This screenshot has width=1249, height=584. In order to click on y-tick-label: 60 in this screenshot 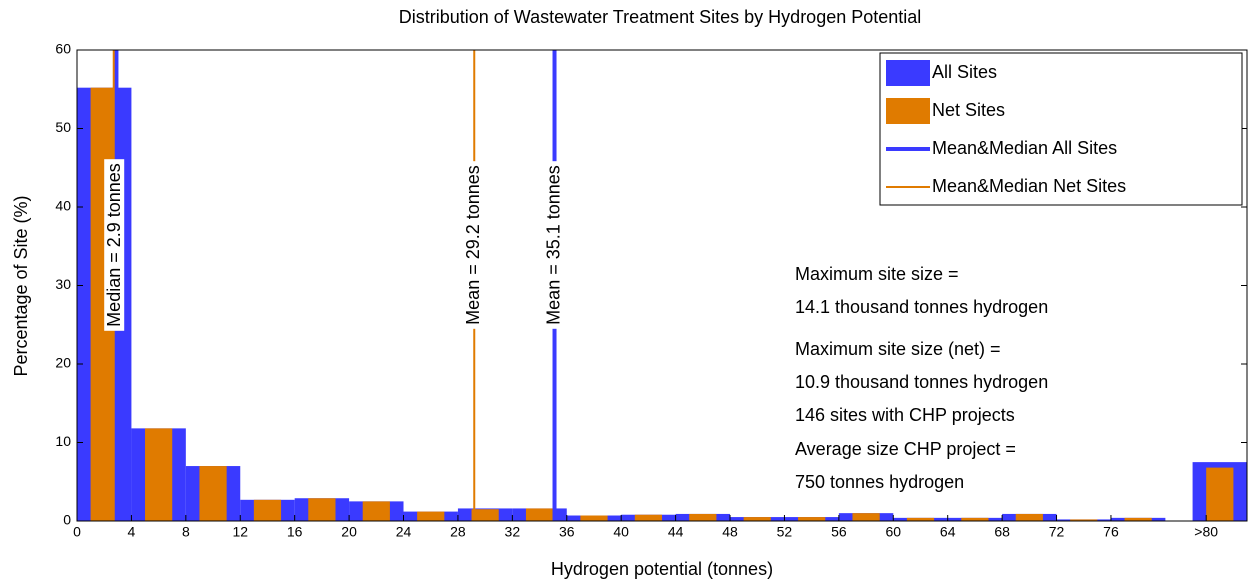, I will do `click(63, 49)`.